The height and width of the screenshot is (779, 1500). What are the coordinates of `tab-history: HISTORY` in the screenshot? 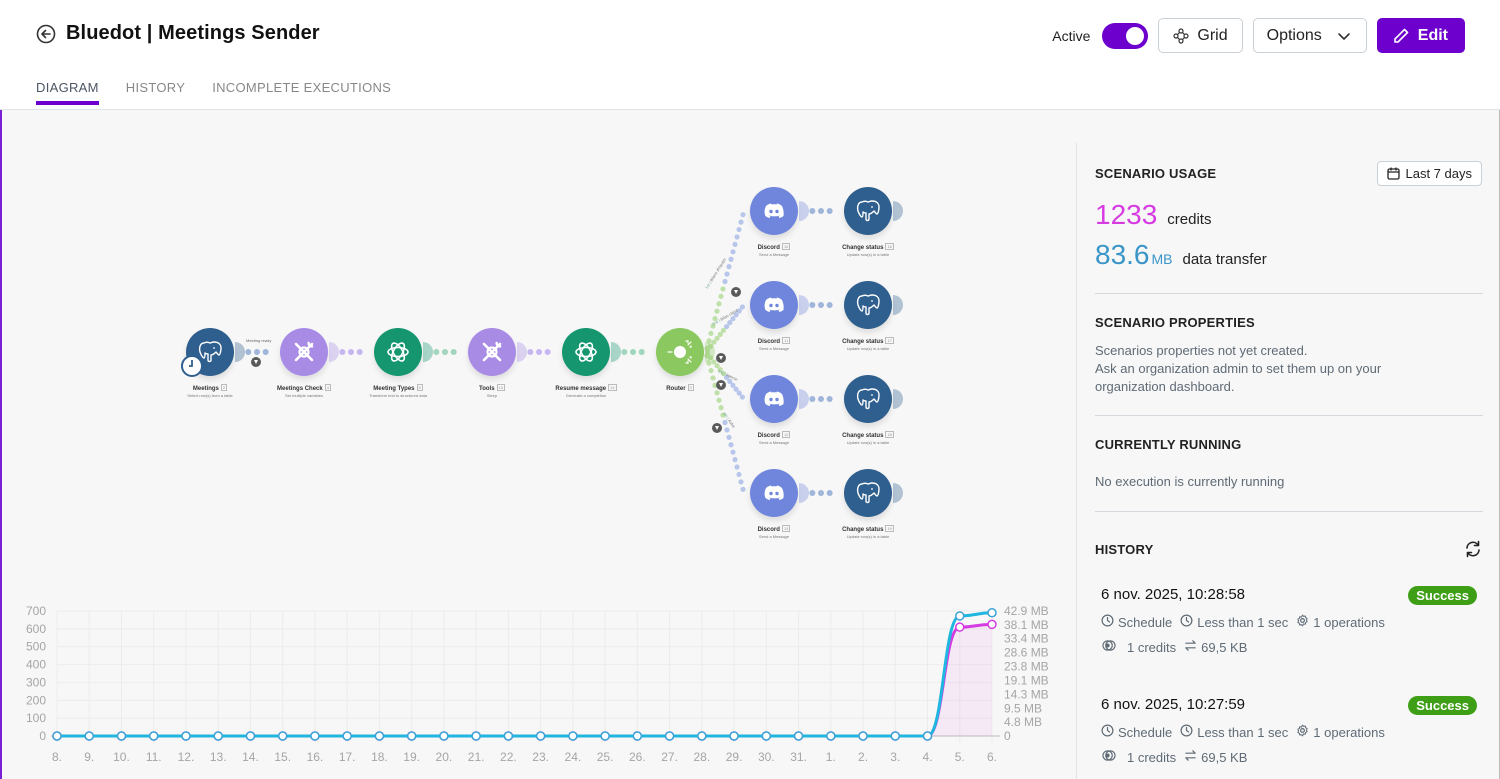 It's located at (155, 87).